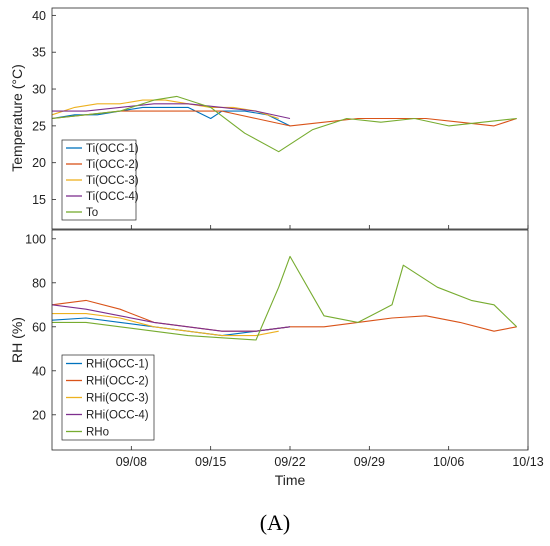 The width and height of the screenshot is (550, 546). I want to click on temperature-x-ticks, so click(329, 227).